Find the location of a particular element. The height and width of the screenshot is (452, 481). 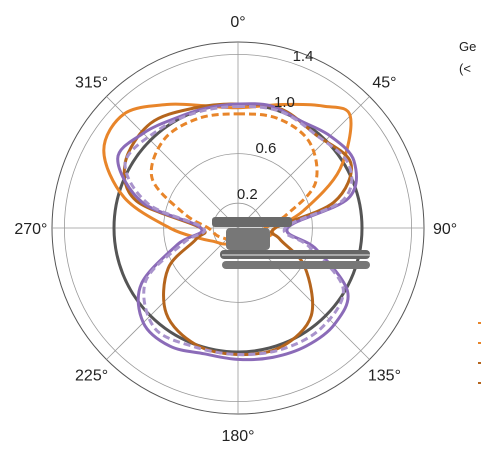

angle-label: 90° is located at coordinates (445, 229).